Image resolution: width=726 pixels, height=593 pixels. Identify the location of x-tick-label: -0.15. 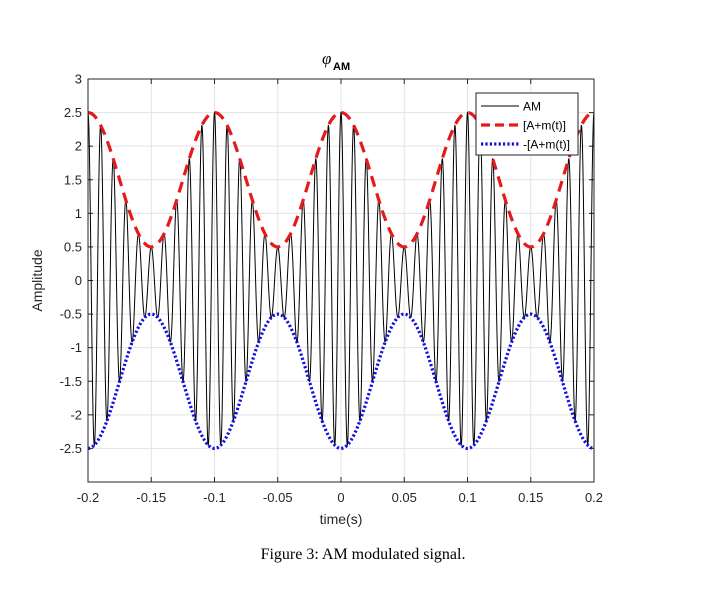
(151, 497).